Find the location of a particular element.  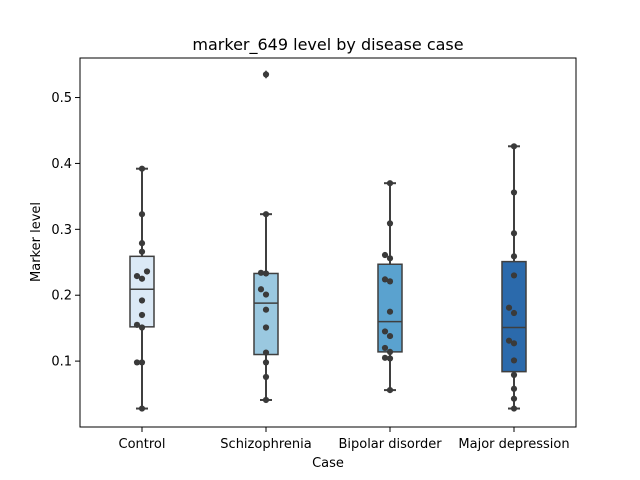

x-tick-label: Major depression is located at coordinates (513, 444).